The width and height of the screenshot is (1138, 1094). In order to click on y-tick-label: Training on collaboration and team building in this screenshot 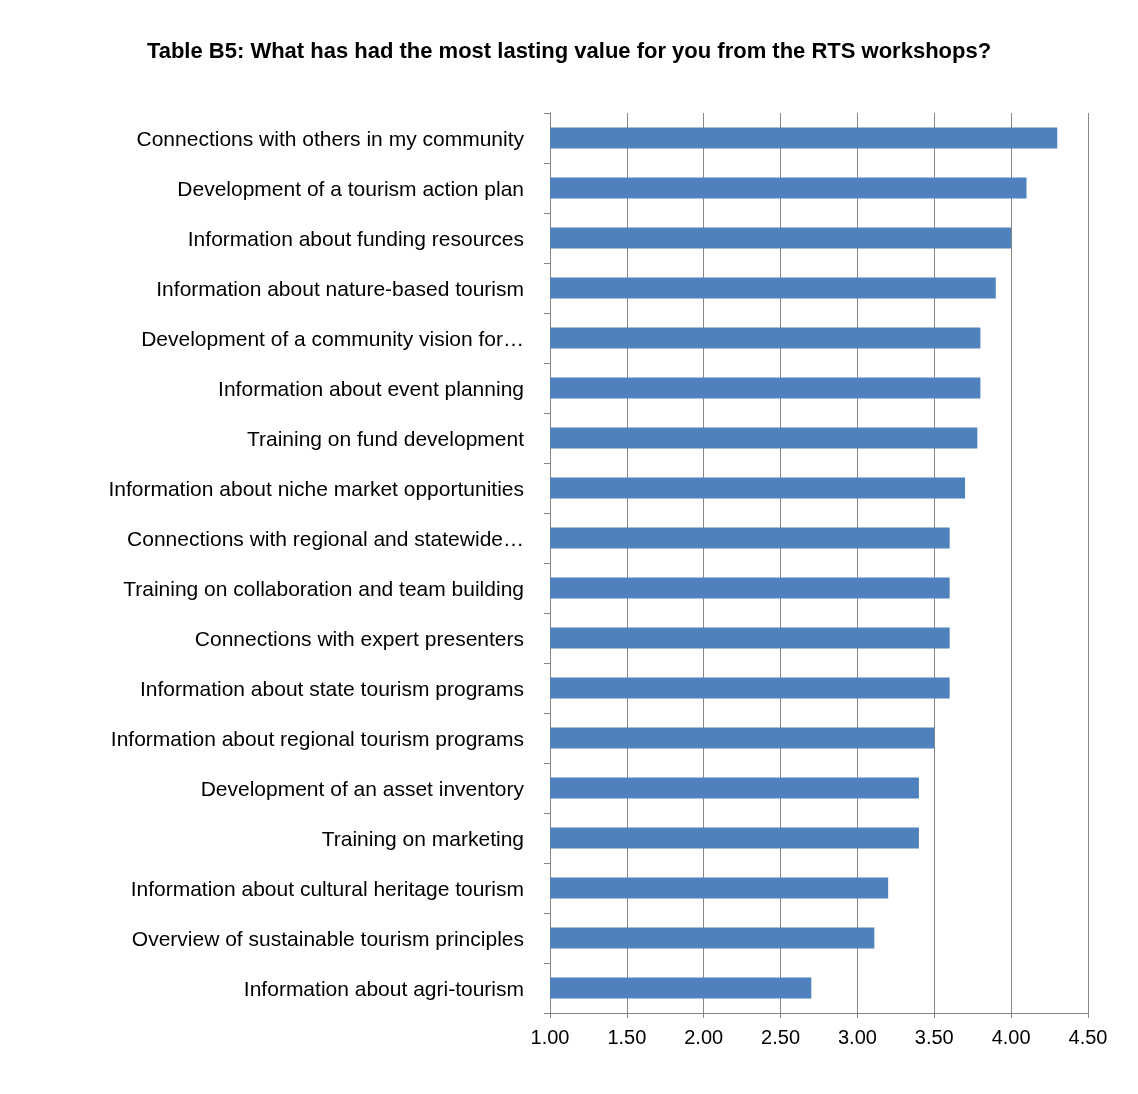, I will do `click(323, 588)`.